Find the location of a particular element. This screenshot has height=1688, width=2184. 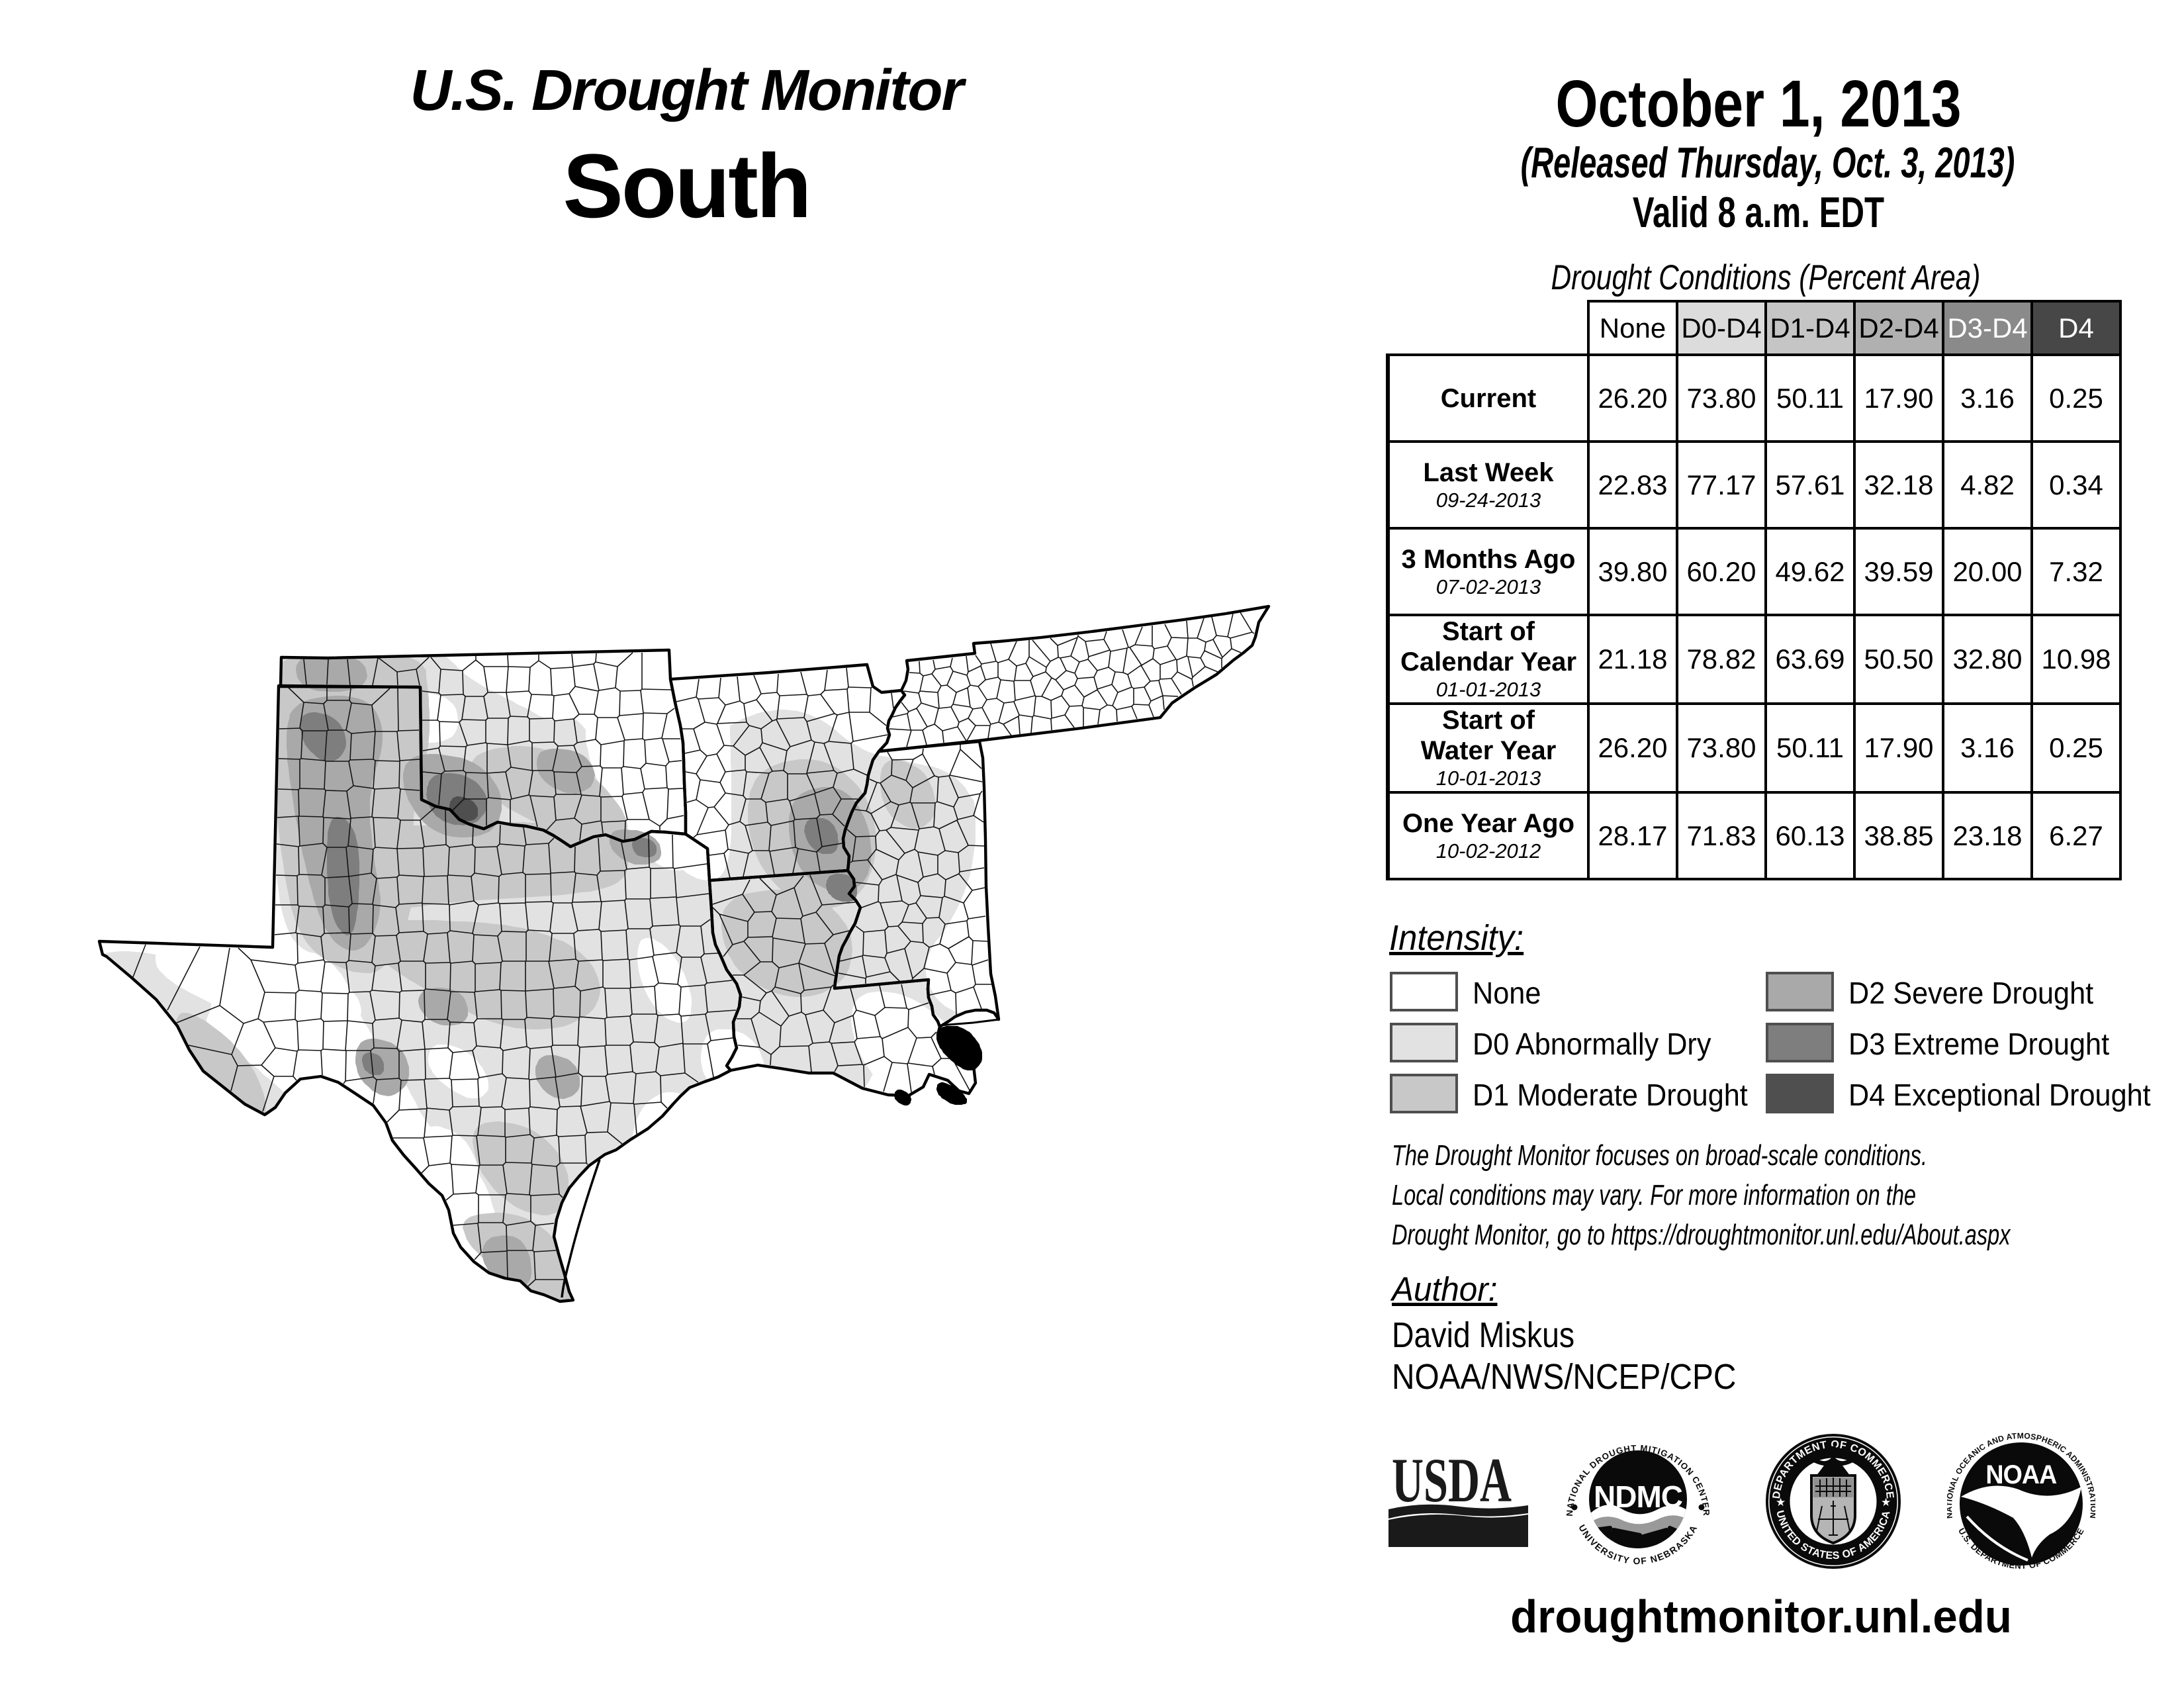

svg-text: NDMC is located at coordinates (1638, 1496).